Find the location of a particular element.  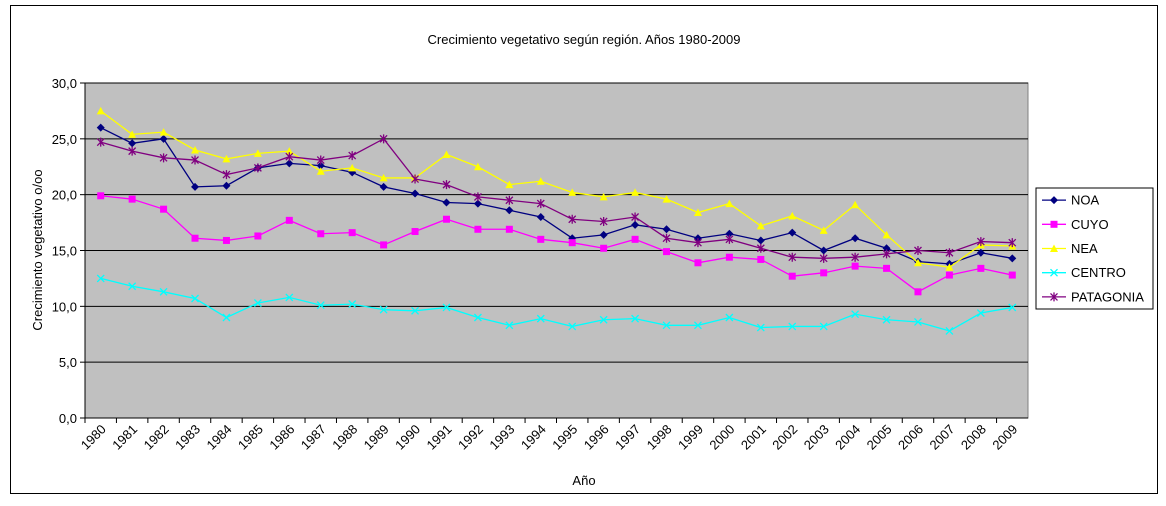

y-axis-title: Crecimiento vegetativo o/oo is located at coordinates (37, 249).